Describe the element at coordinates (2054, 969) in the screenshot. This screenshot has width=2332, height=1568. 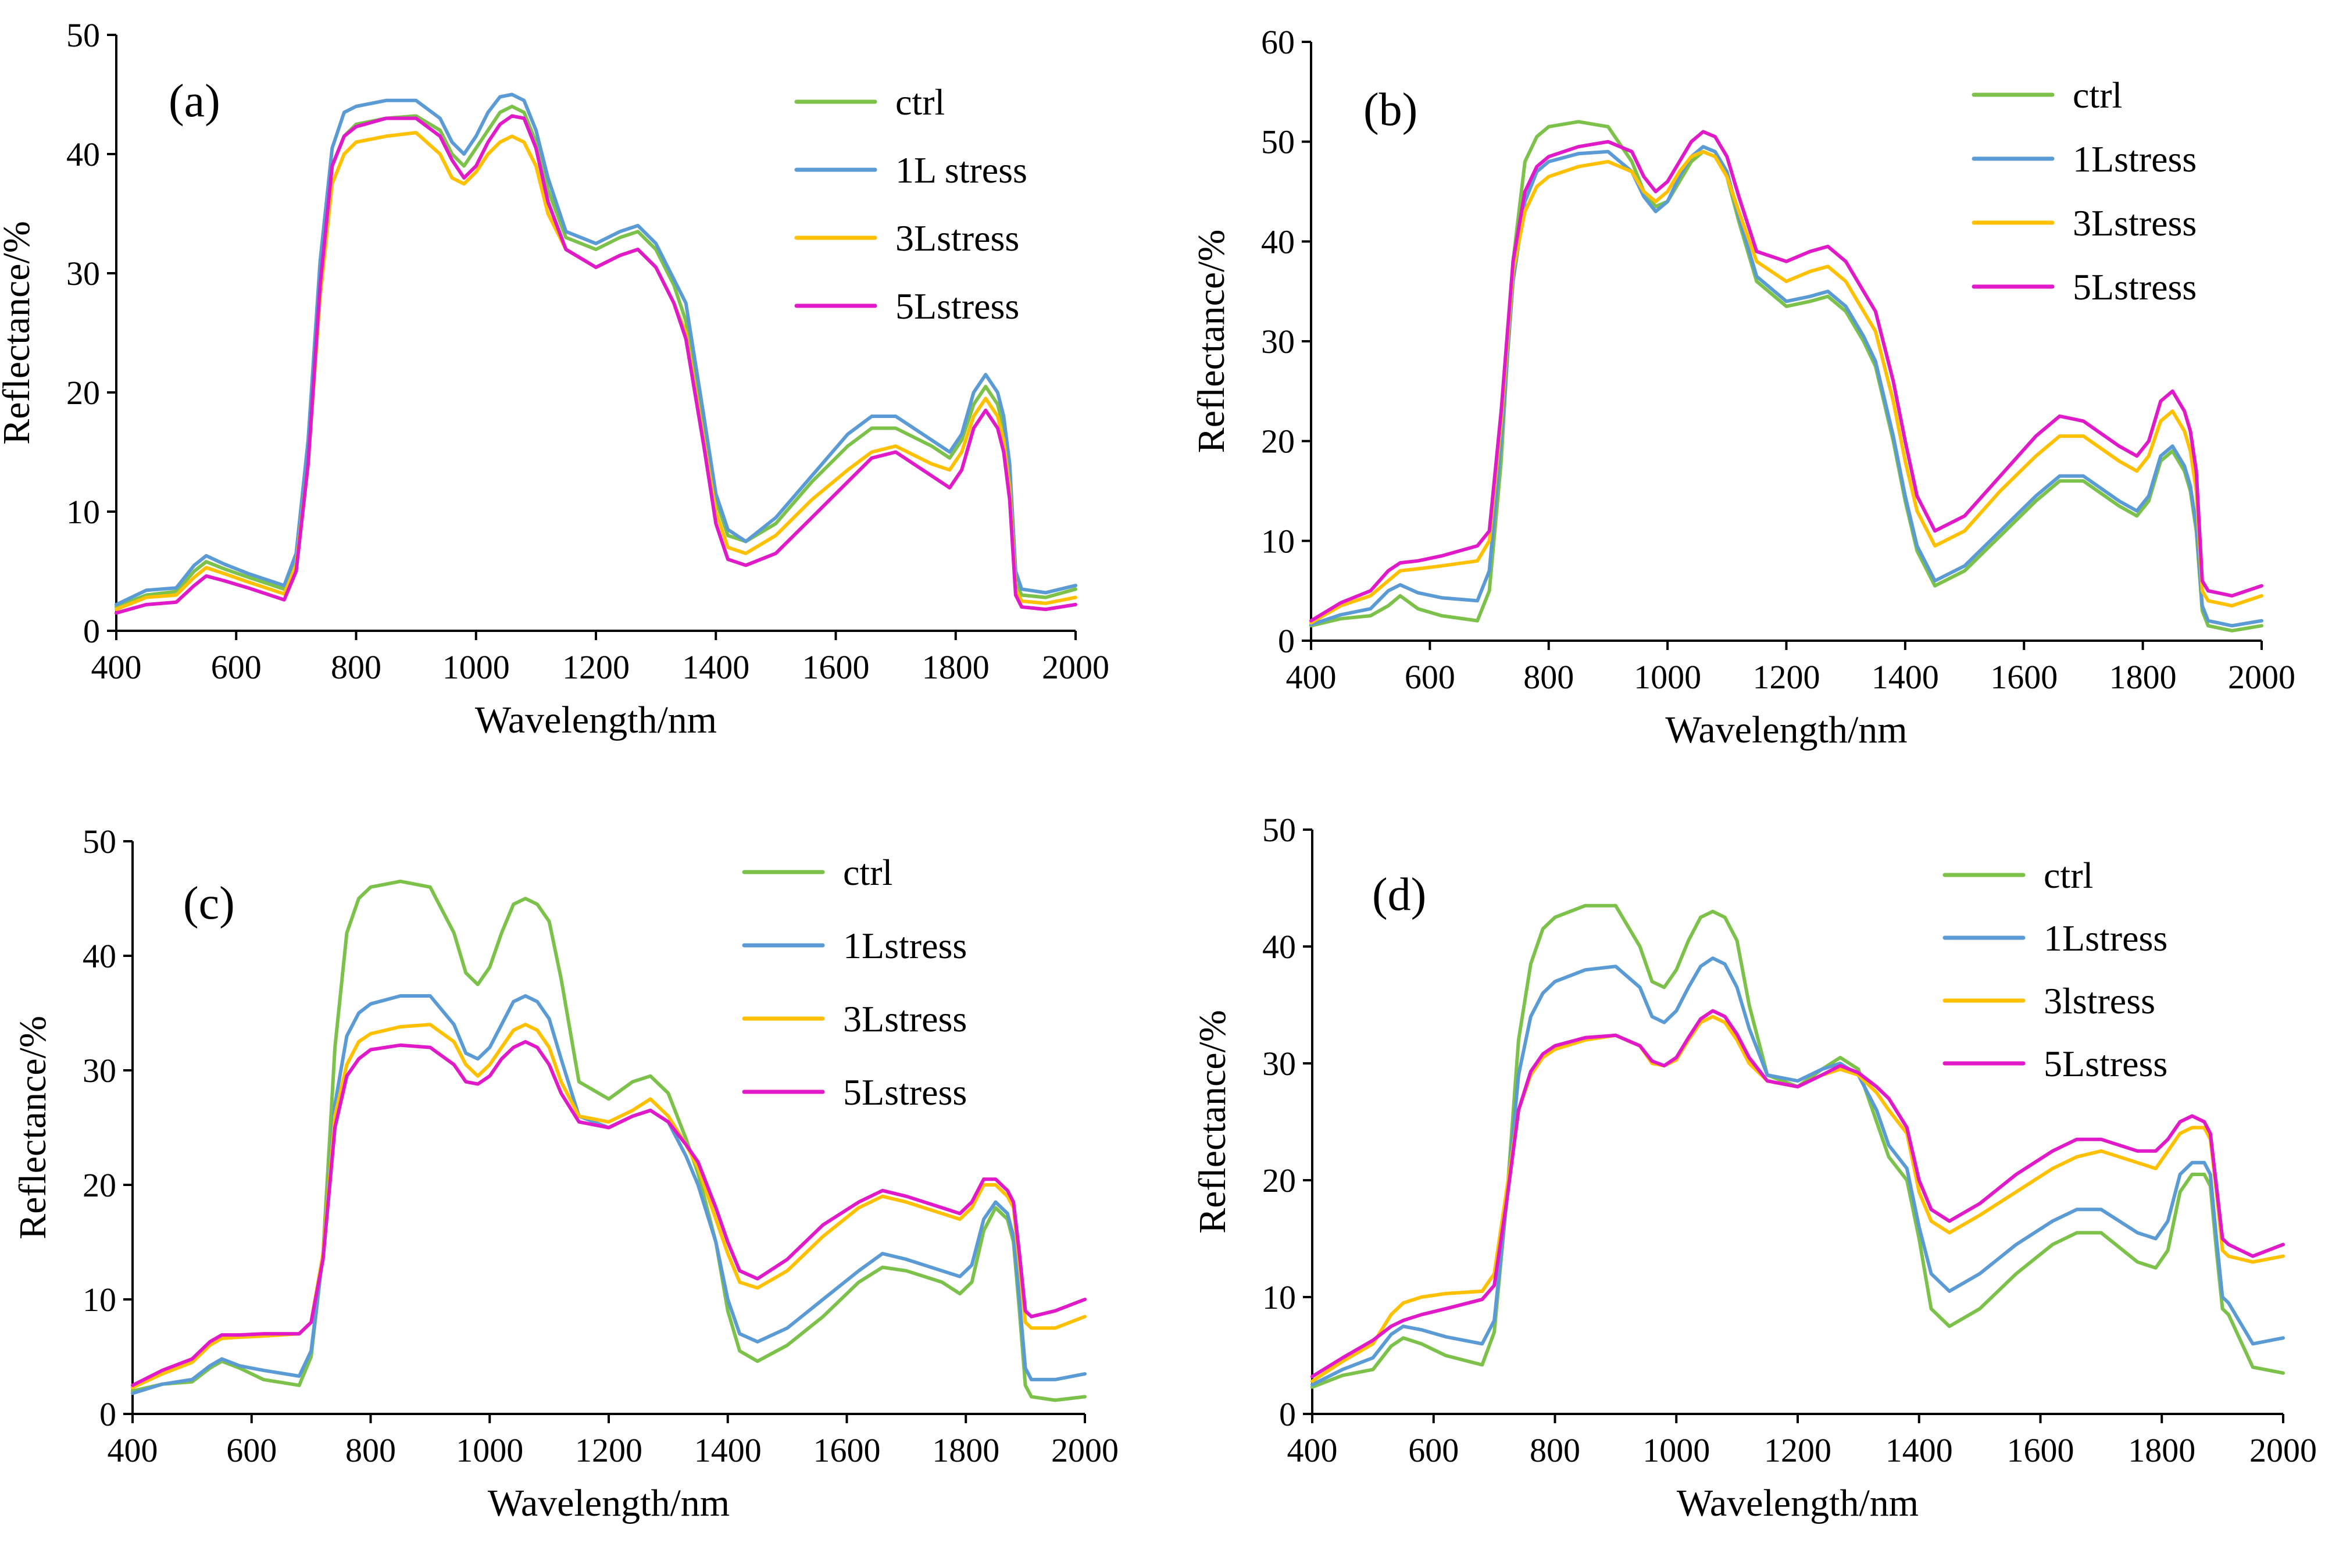
I see `legend: ctrl 1Lstress 3lstress 5Lstress` at that location.